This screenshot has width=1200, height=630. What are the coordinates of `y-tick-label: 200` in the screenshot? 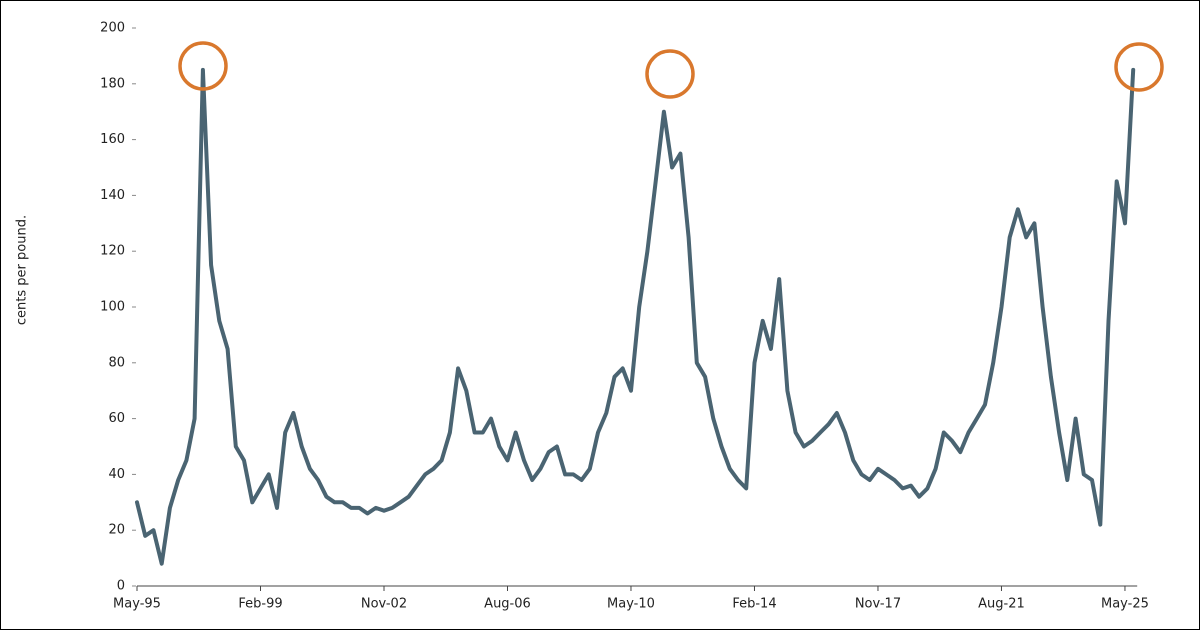 It's located at (112, 28).